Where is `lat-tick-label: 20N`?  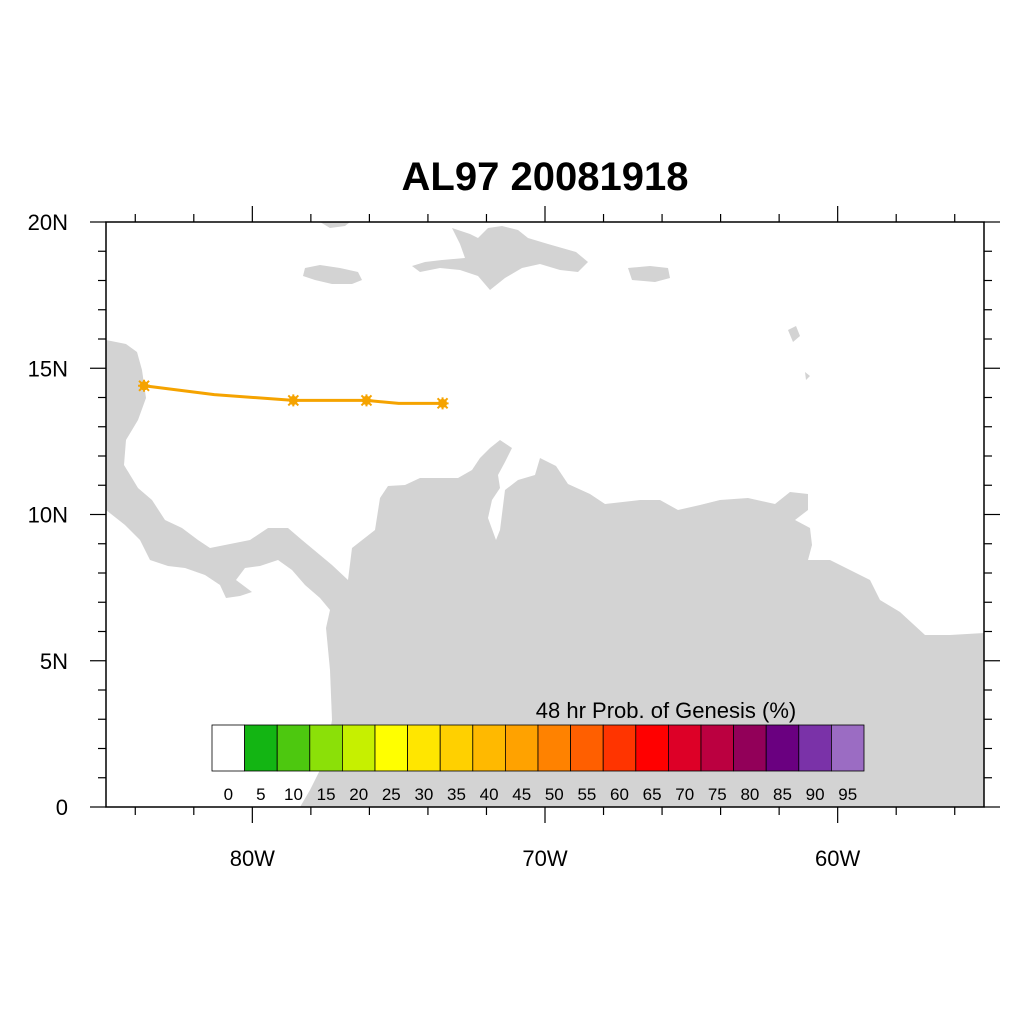 lat-tick-label: 20N is located at coordinates (48, 222).